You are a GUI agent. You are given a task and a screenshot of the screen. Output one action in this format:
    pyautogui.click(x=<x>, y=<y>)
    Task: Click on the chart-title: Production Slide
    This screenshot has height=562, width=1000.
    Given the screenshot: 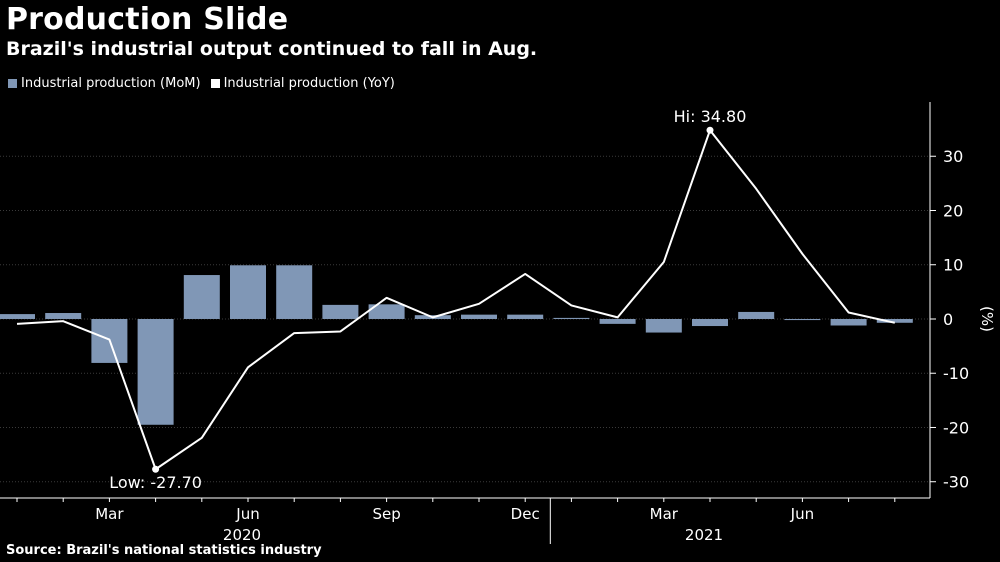 What is the action you would take?
    pyautogui.click(x=147, y=19)
    